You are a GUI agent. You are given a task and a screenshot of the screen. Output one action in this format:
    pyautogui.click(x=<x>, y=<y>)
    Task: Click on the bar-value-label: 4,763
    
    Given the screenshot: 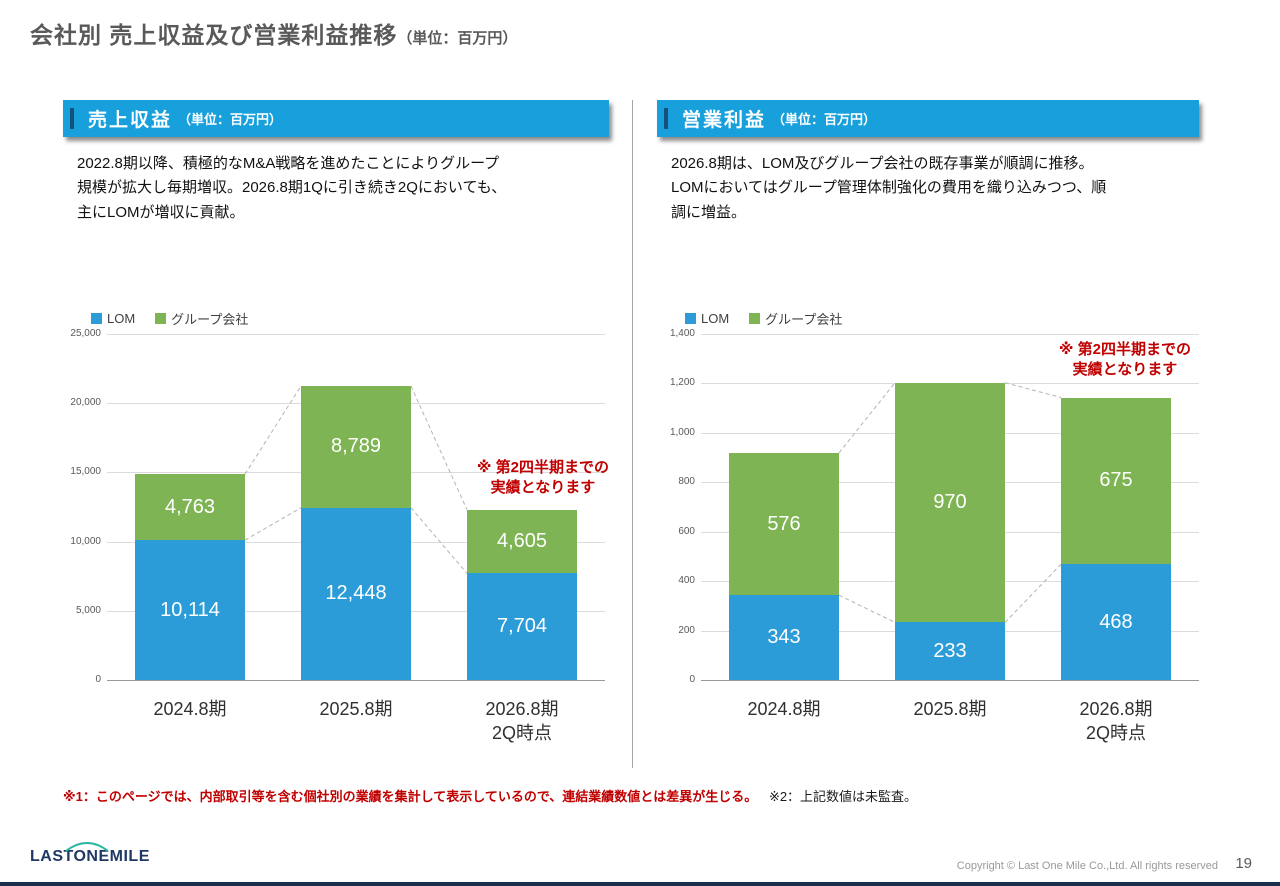 What is the action you would take?
    pyautogui.click(x=190, y=506)
    